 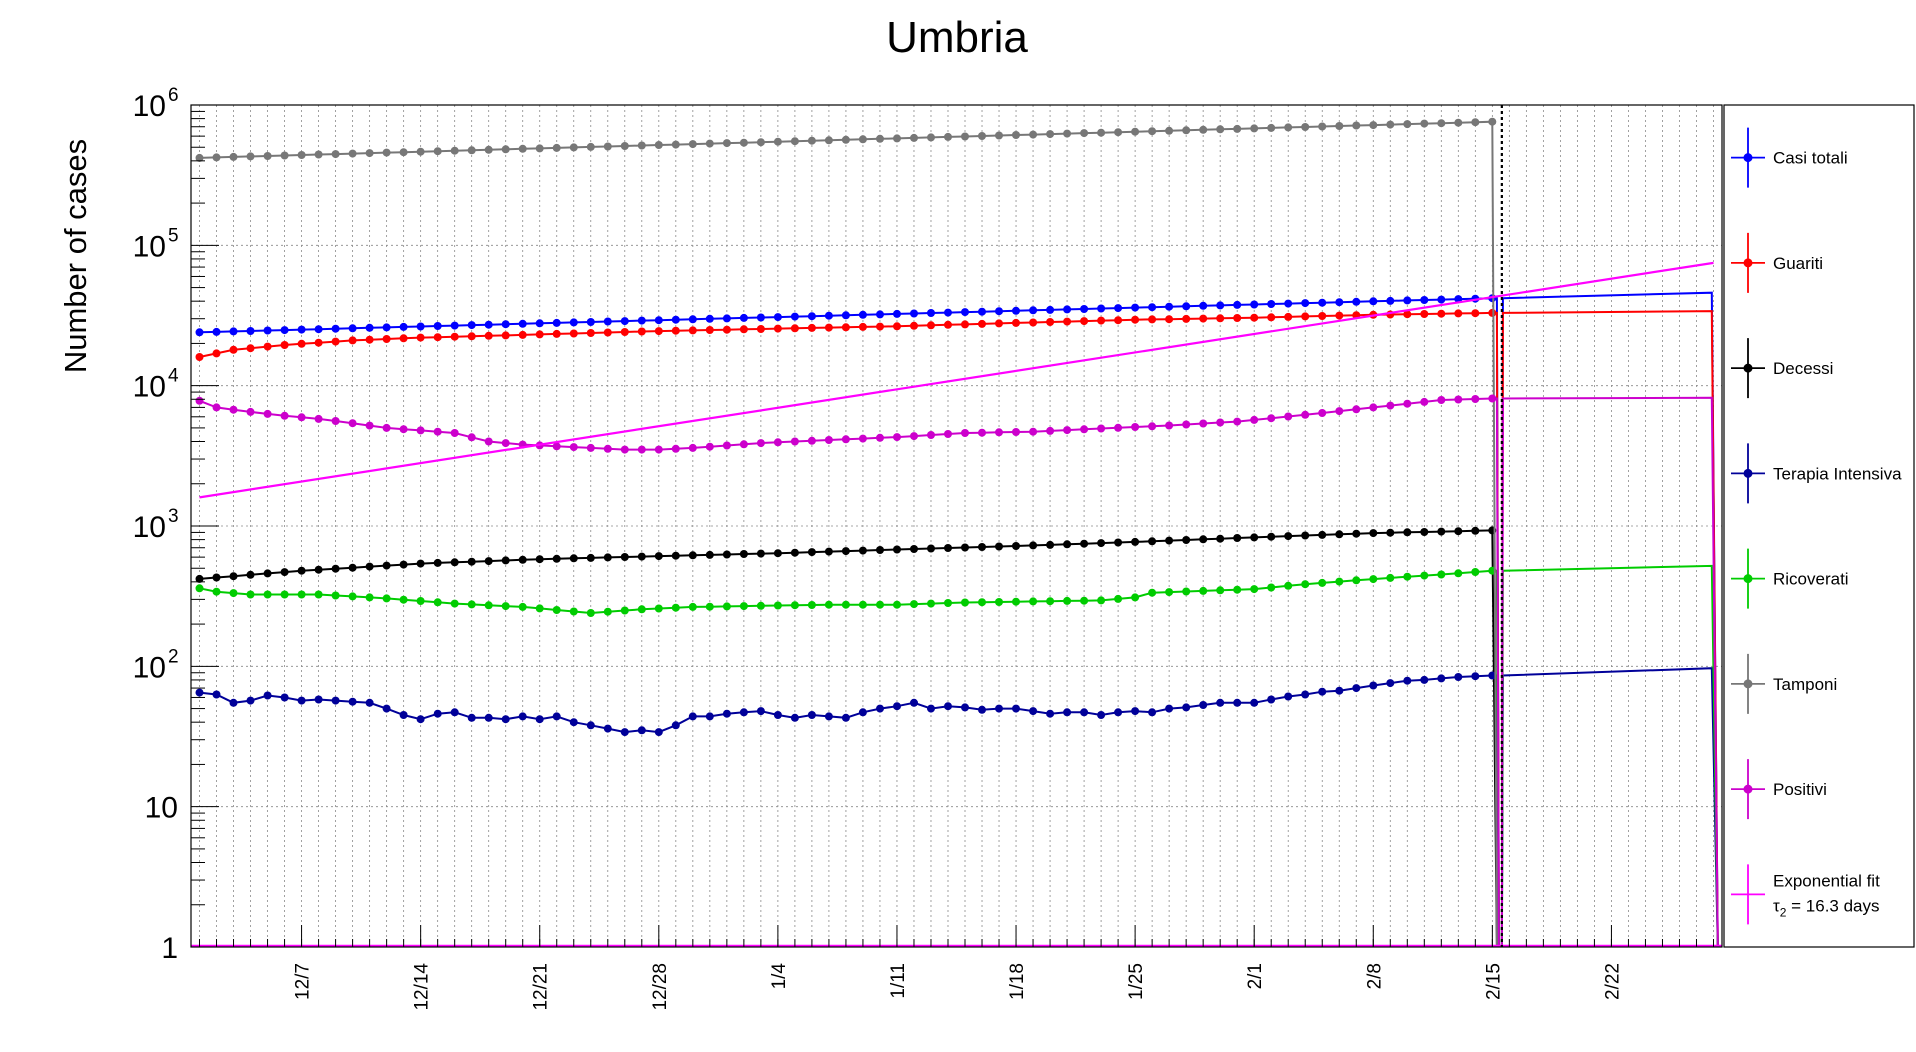 I want to click on x-tick-label: 12/14, so click(x=422, y=987).